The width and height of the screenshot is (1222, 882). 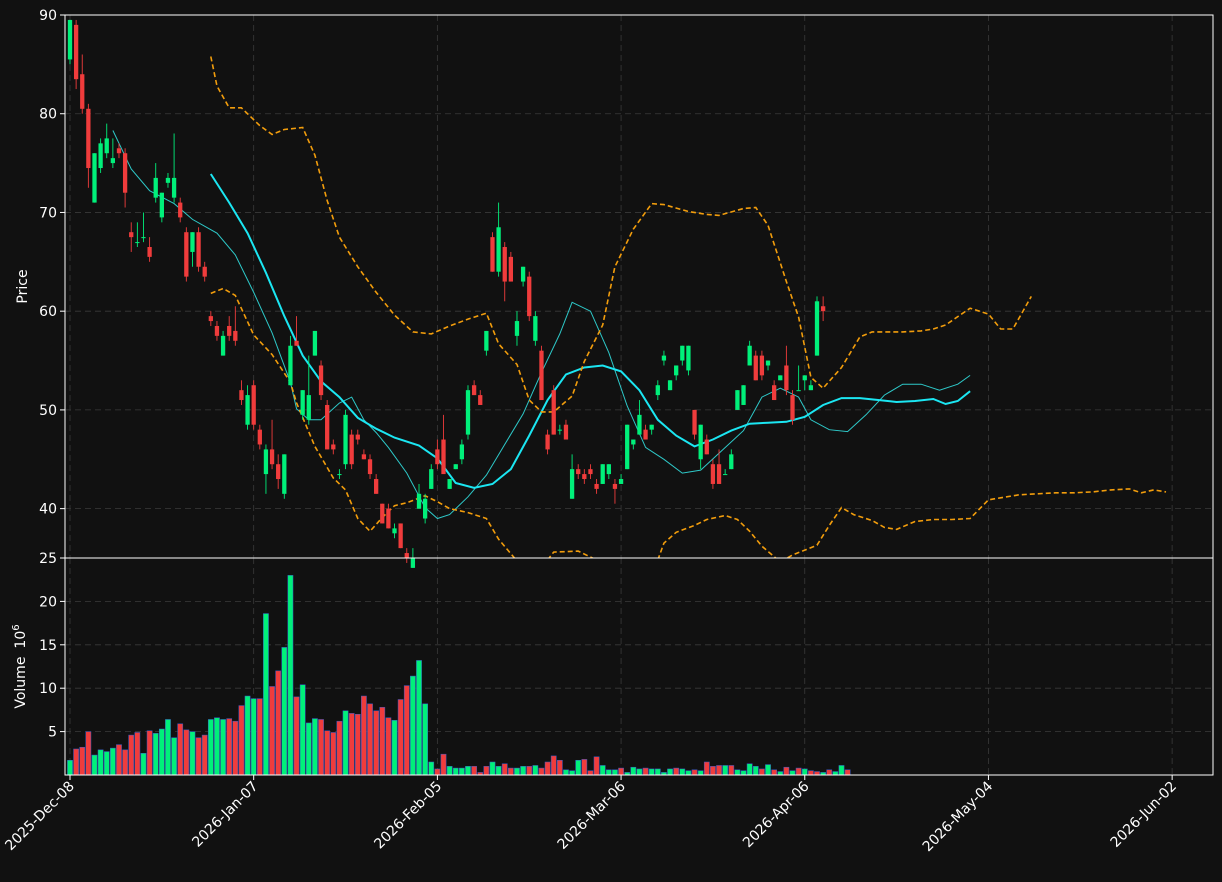 What do you see at coordinates (48, 602) in the screenshot?
I see `volume-y-tick-label: 20` at bounding box center [48, 602].